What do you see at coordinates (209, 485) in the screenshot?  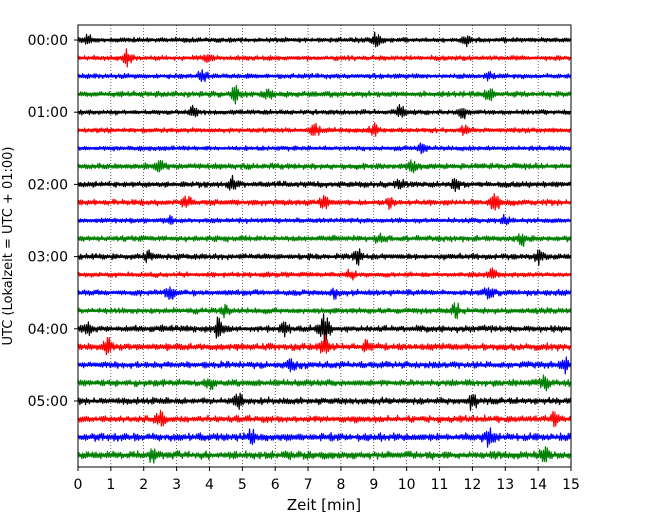 I see `x-tick-label: 4` at bounding box center [209, 485].